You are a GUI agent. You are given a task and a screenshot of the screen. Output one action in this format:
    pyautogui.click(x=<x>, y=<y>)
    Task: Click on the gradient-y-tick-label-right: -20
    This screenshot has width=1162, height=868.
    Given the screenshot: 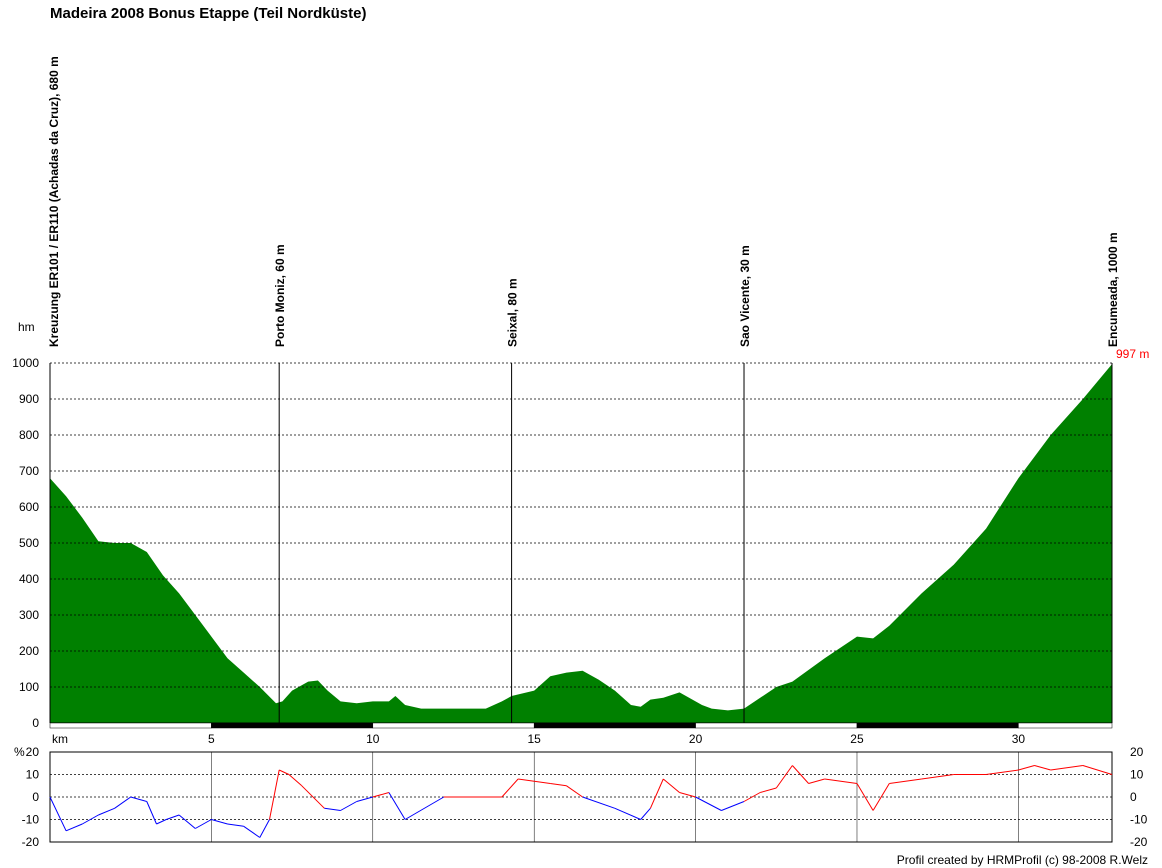 What is the action you would take?
    pyautogui.click(x=1139, y=842)
    